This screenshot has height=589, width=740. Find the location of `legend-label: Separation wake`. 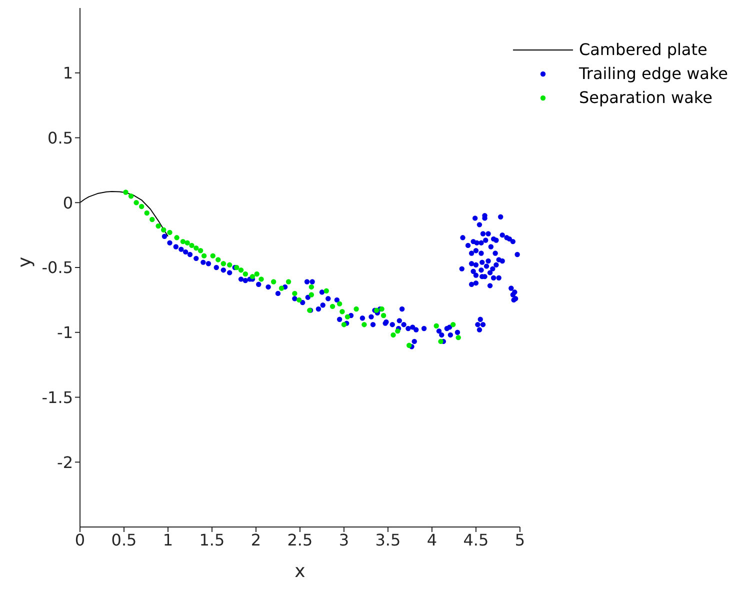

legend-label: Separation wake is located at coordinates (645, 98).